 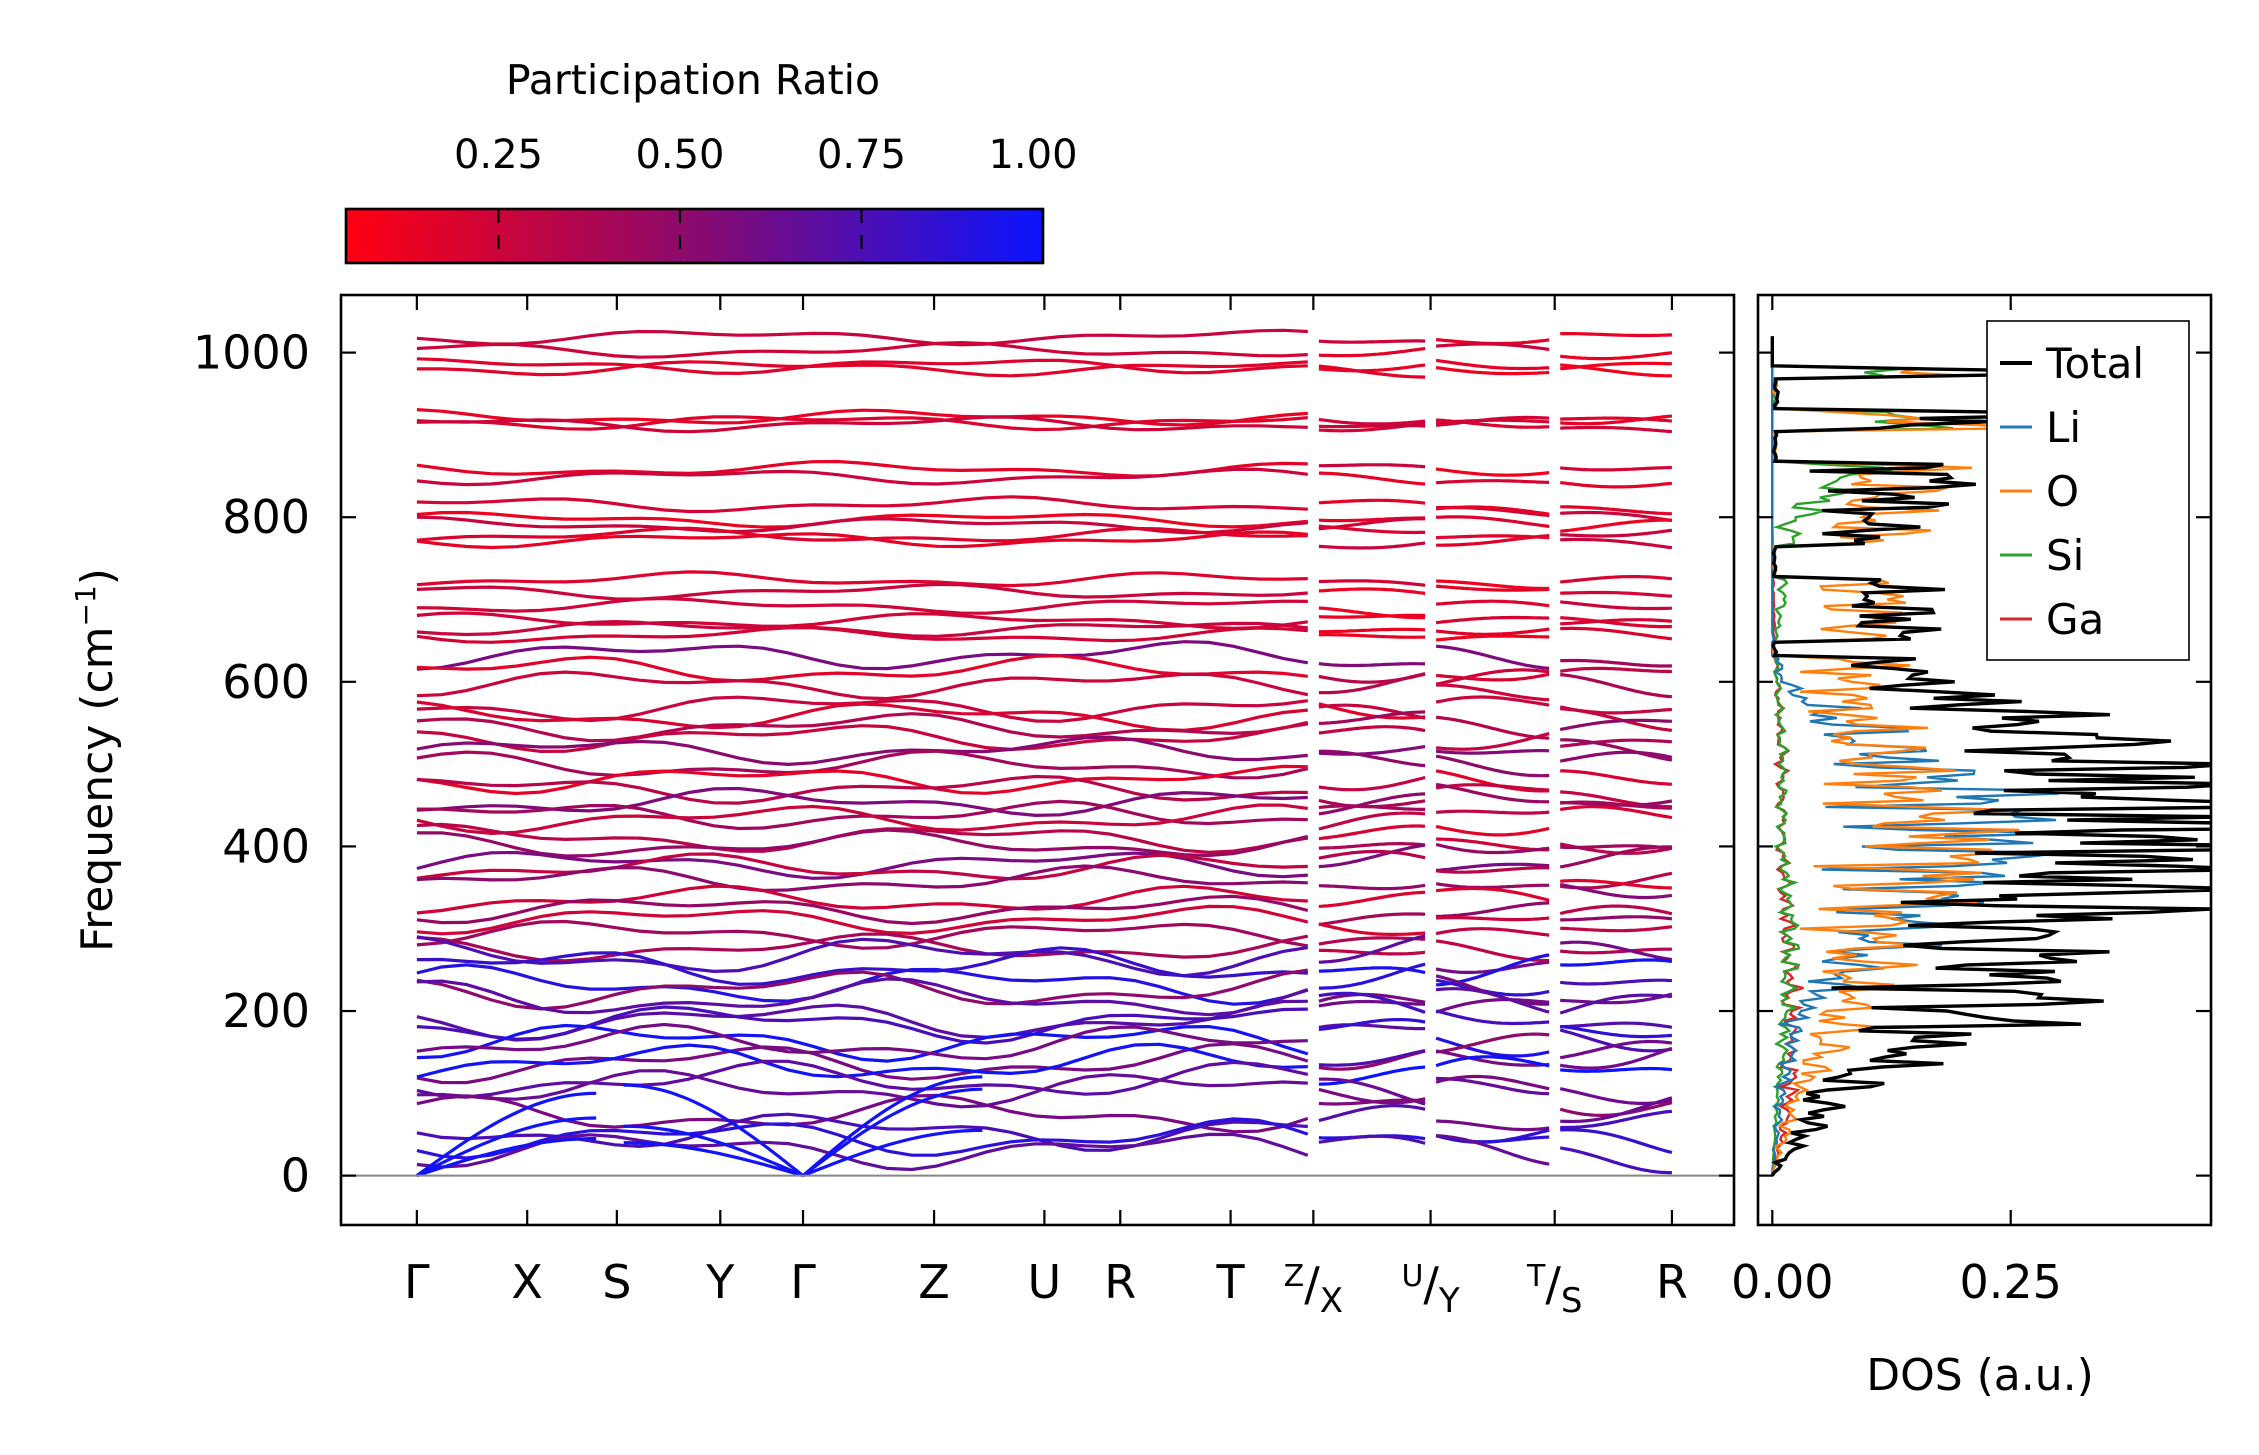 I want to click on colorbar-tick-label: 0.50, so click(x=679, y=155).